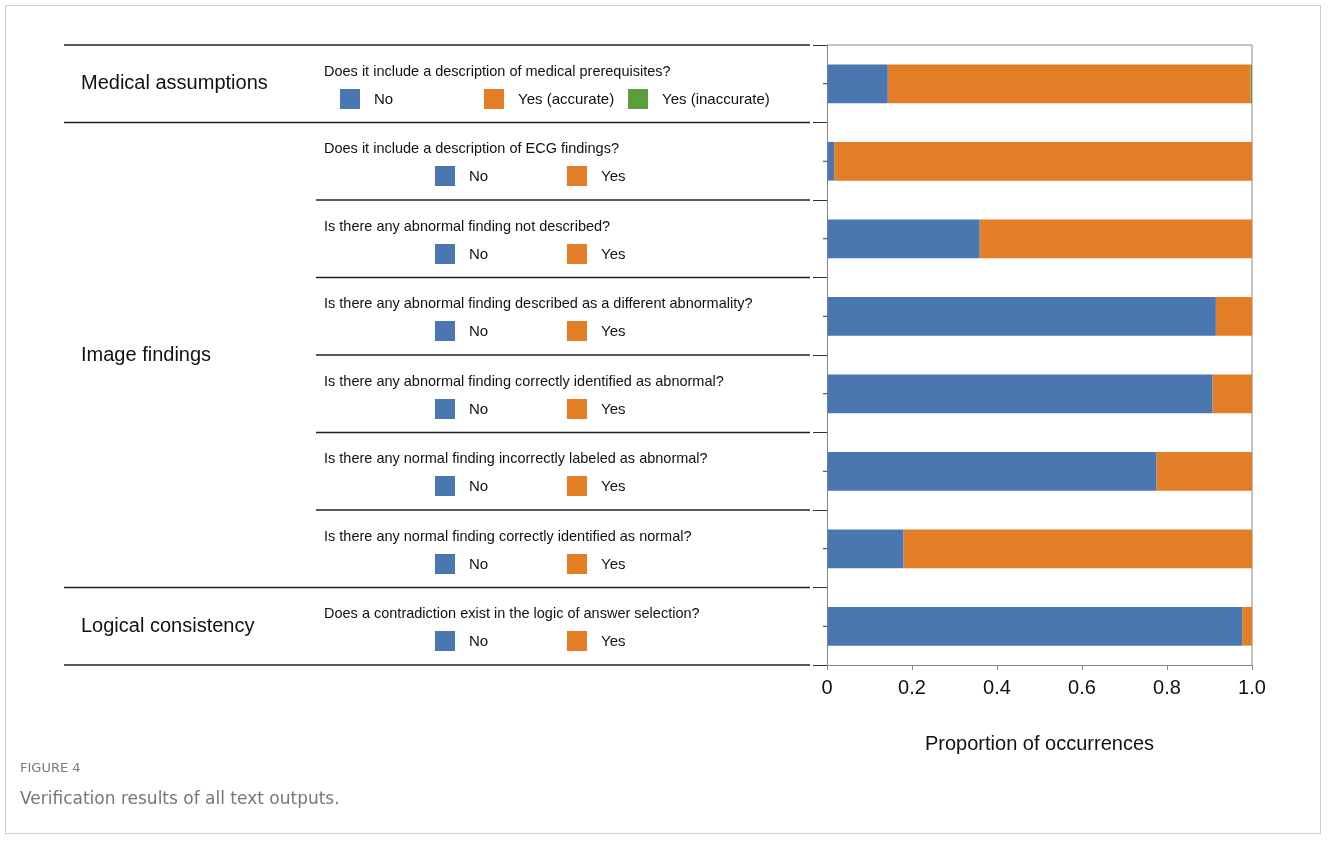 This screenshot has height=841, width=1328. I want to click on caption: FIGURE 4, so click(50, 767).